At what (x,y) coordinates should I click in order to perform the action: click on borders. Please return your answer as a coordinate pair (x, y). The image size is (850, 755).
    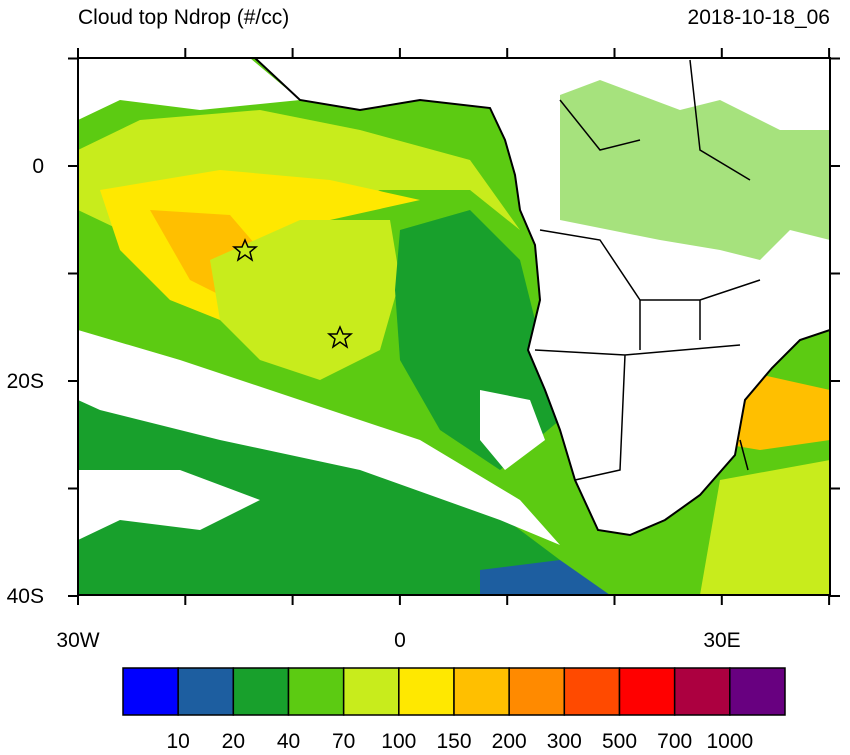
    Looking at the image, I should click on (647, 270).